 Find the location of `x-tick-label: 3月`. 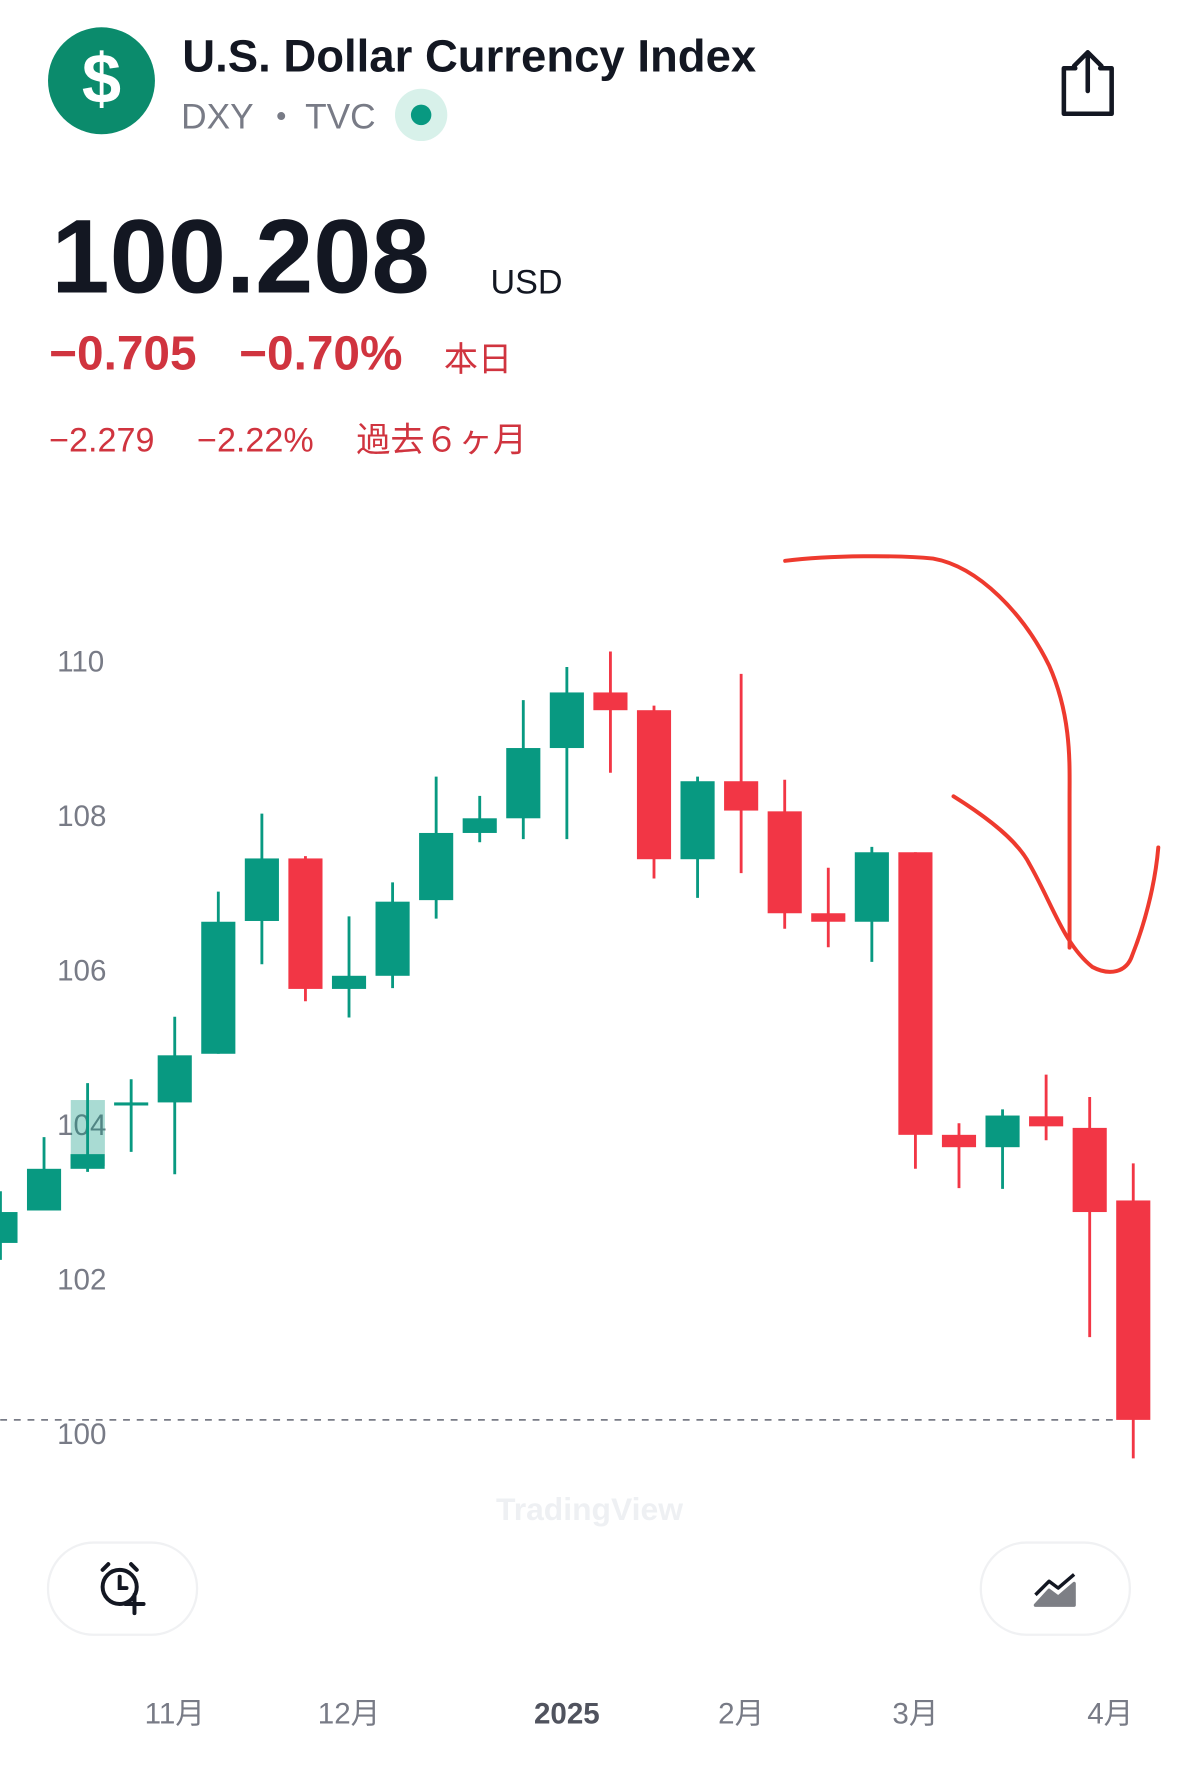

x-tick-label: 3月 is located at coordinates (915, 1713).